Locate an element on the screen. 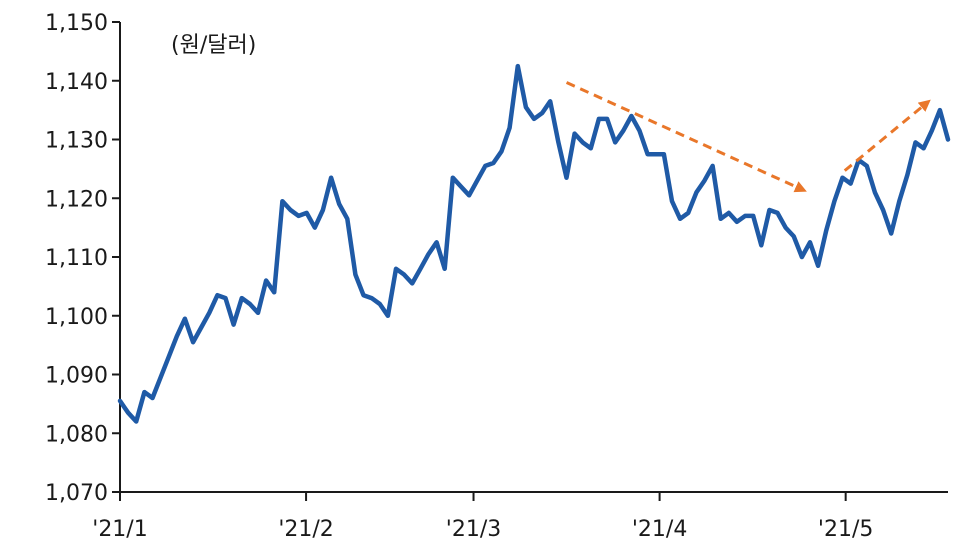 This screenshot has width=960, height=549. y-tick-label: 1,080 is located at coordinates (76, 434).